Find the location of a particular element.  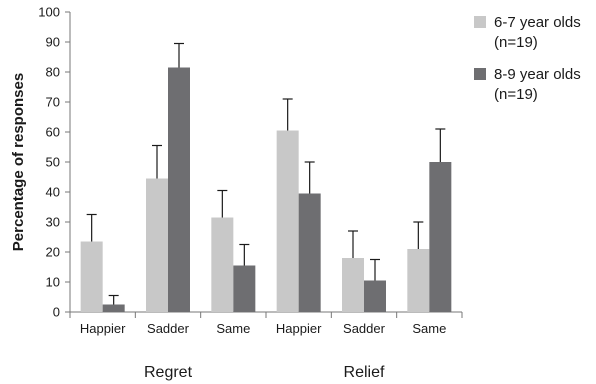

y-tick-label: 70 is located at coordinates (53, 102).